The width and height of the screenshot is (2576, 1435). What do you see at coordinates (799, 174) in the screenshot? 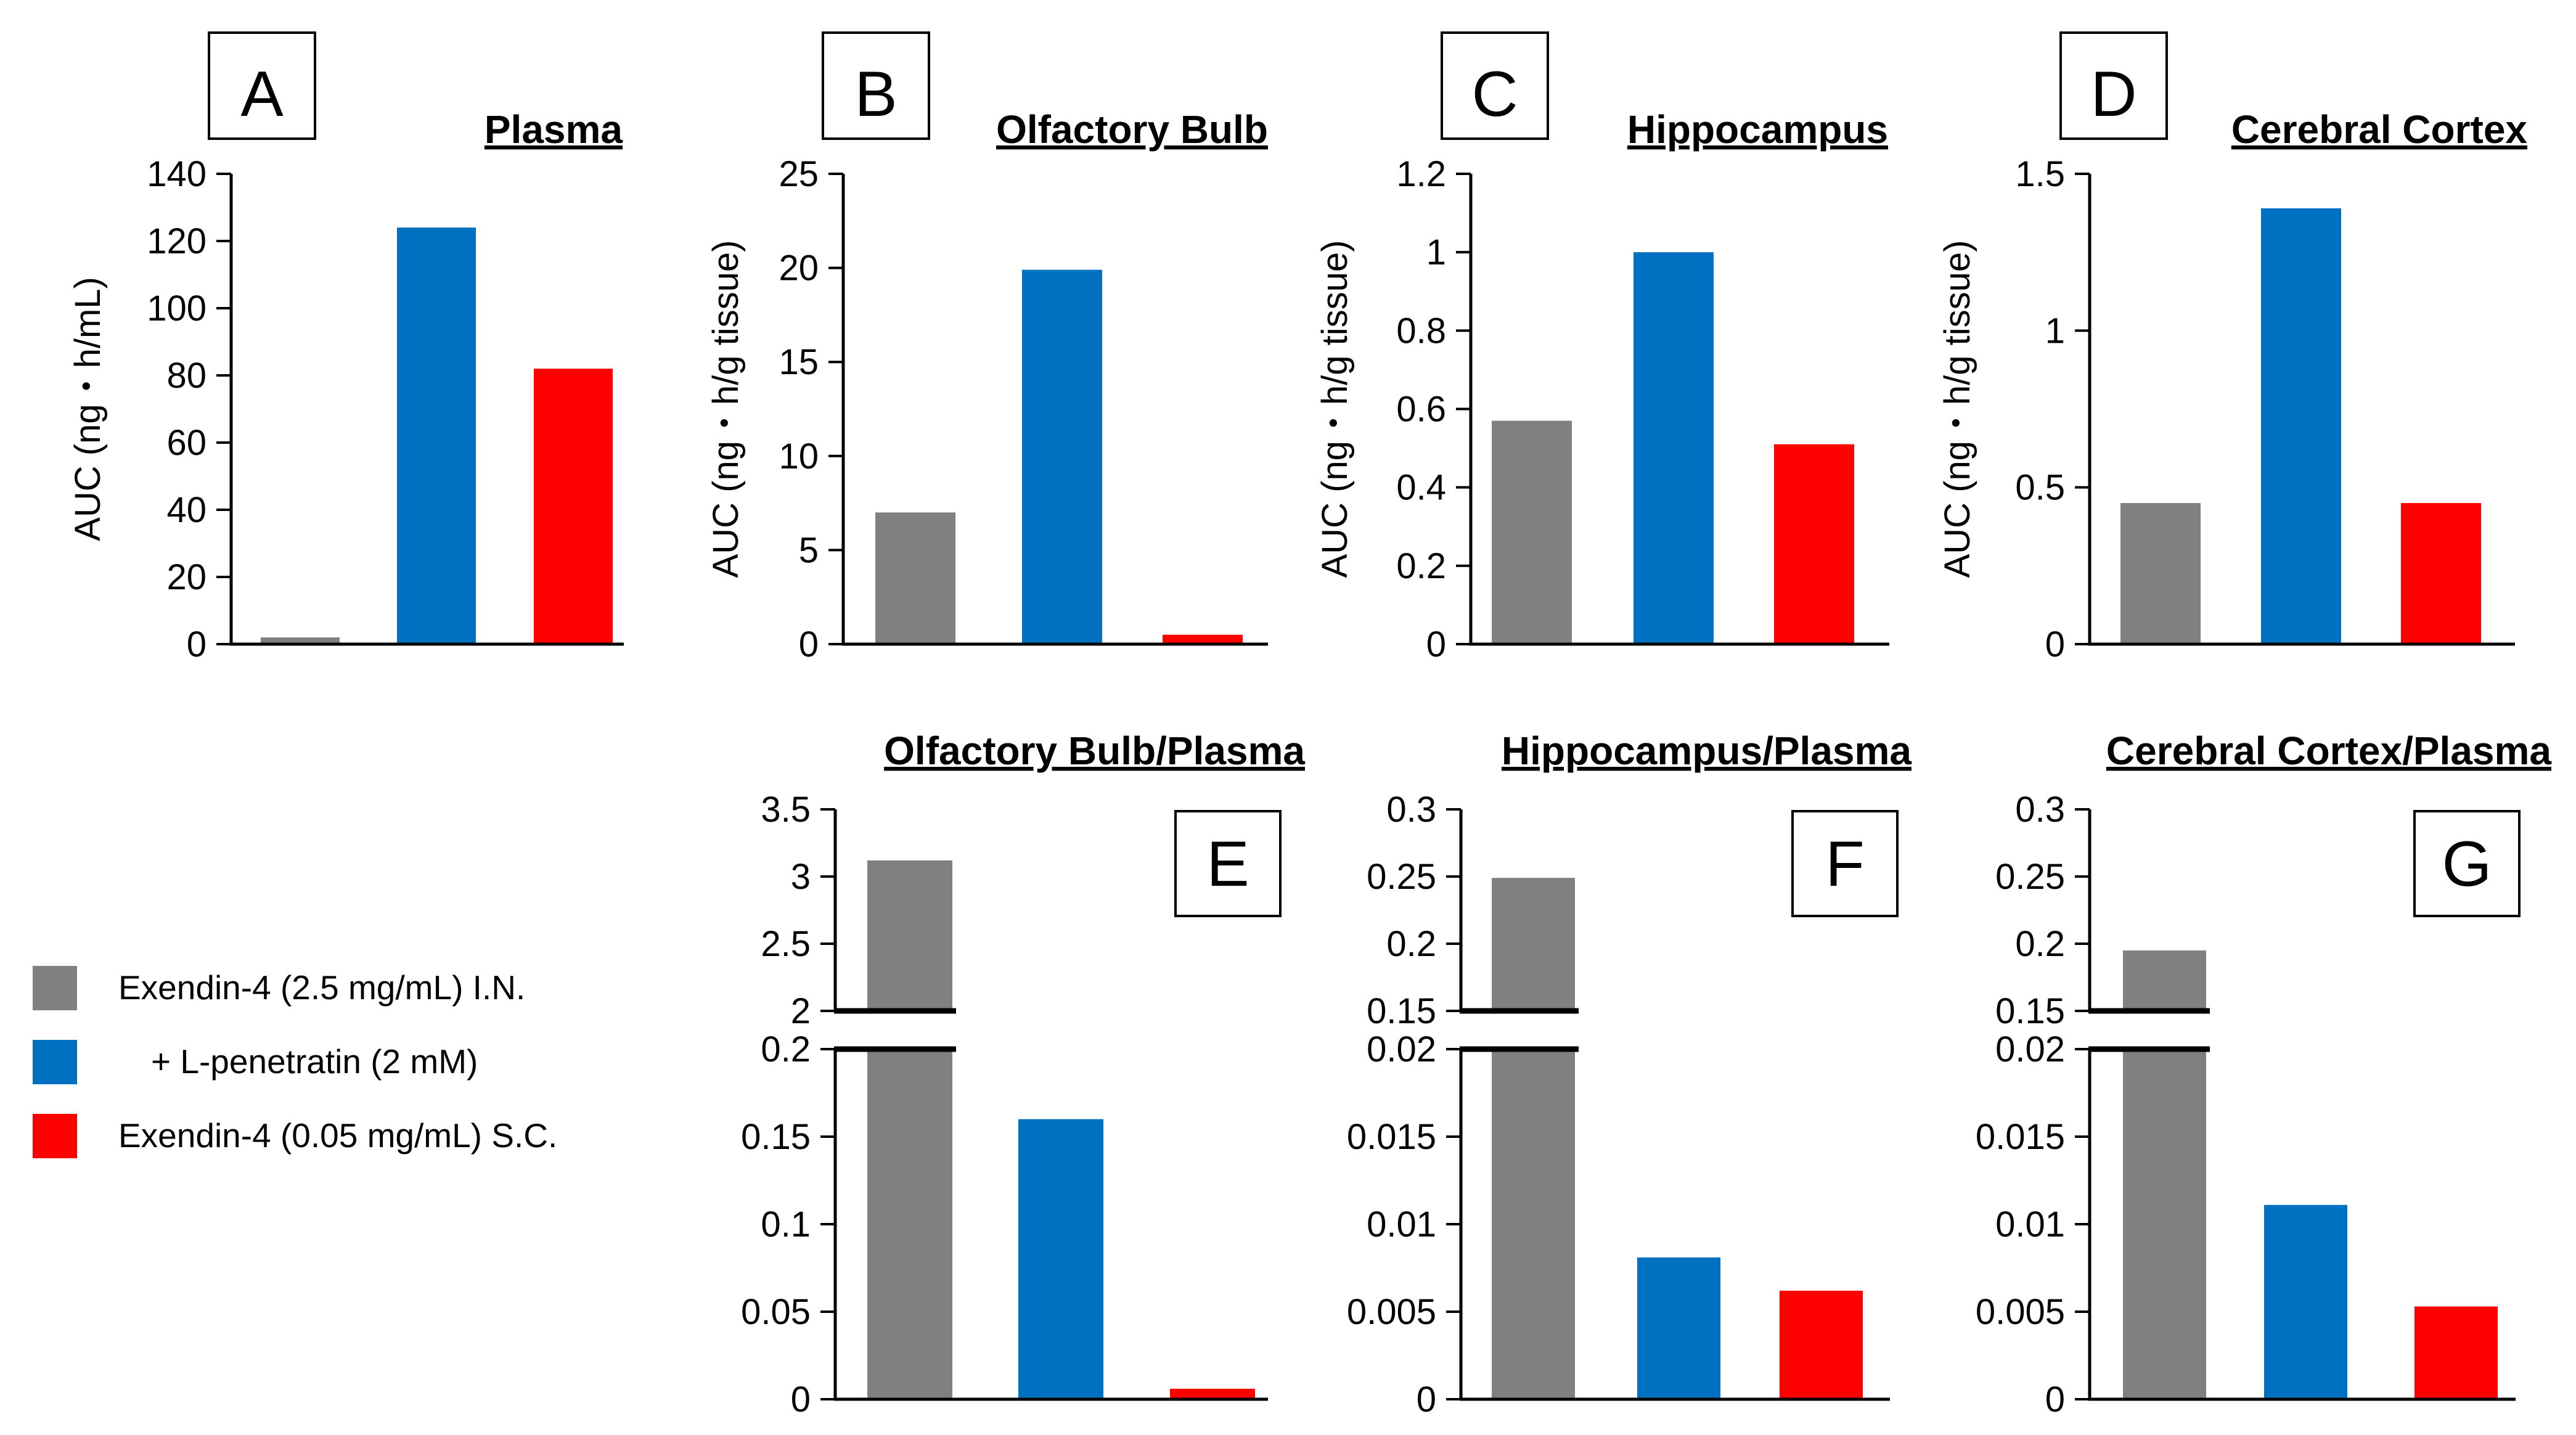
I see `y-tick-label: 25` at bounding box center [799, 174].